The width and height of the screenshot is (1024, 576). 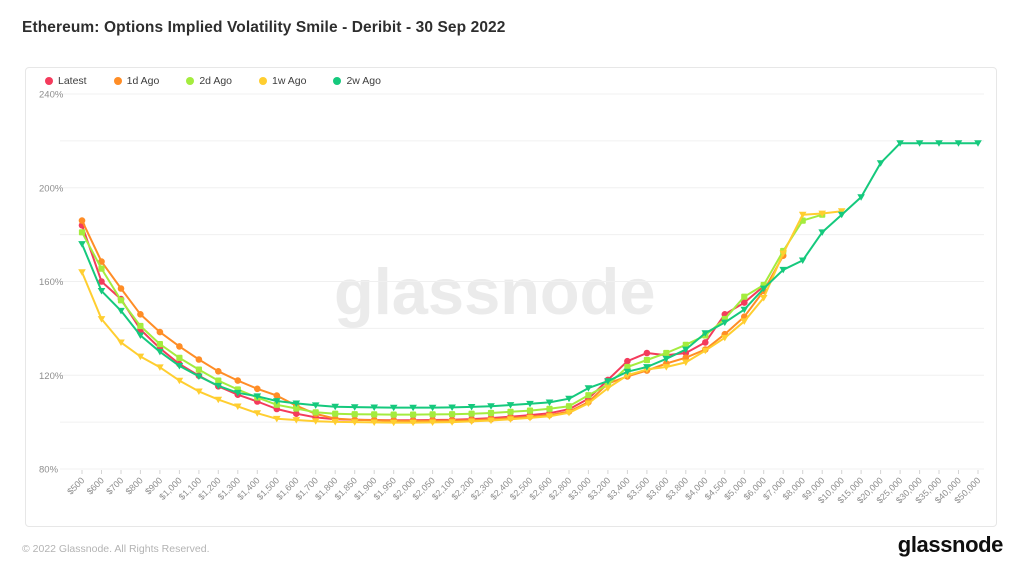 I want to click on legend-item-1d-ago: 1d Ago, so click(x=136, y=81).